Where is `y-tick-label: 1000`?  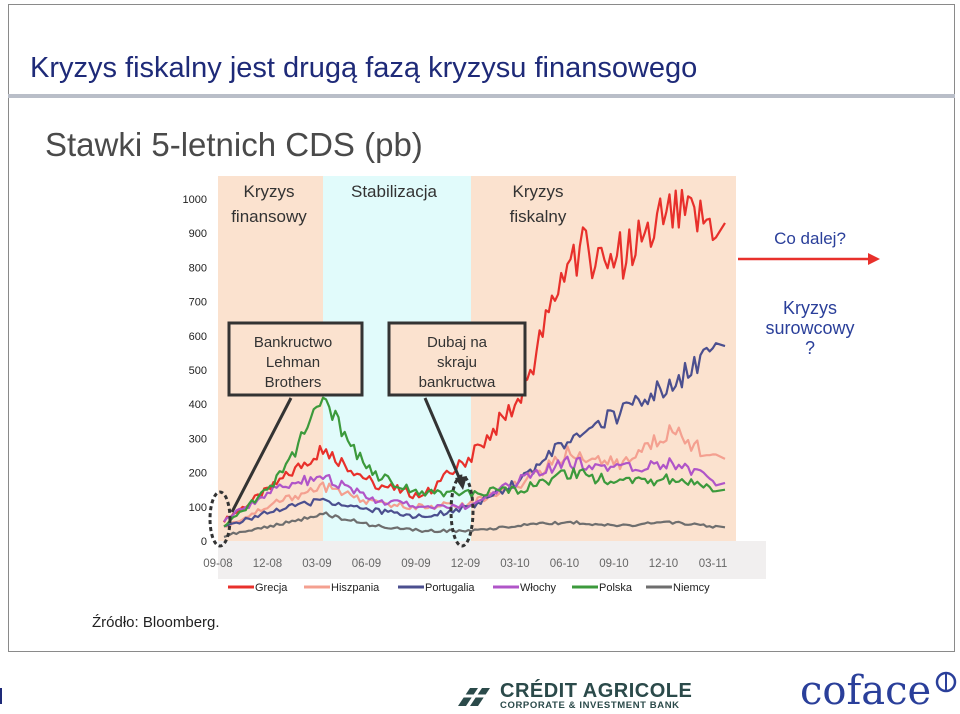 y-tick-label: 1000 is located at coordinates (195, 200).